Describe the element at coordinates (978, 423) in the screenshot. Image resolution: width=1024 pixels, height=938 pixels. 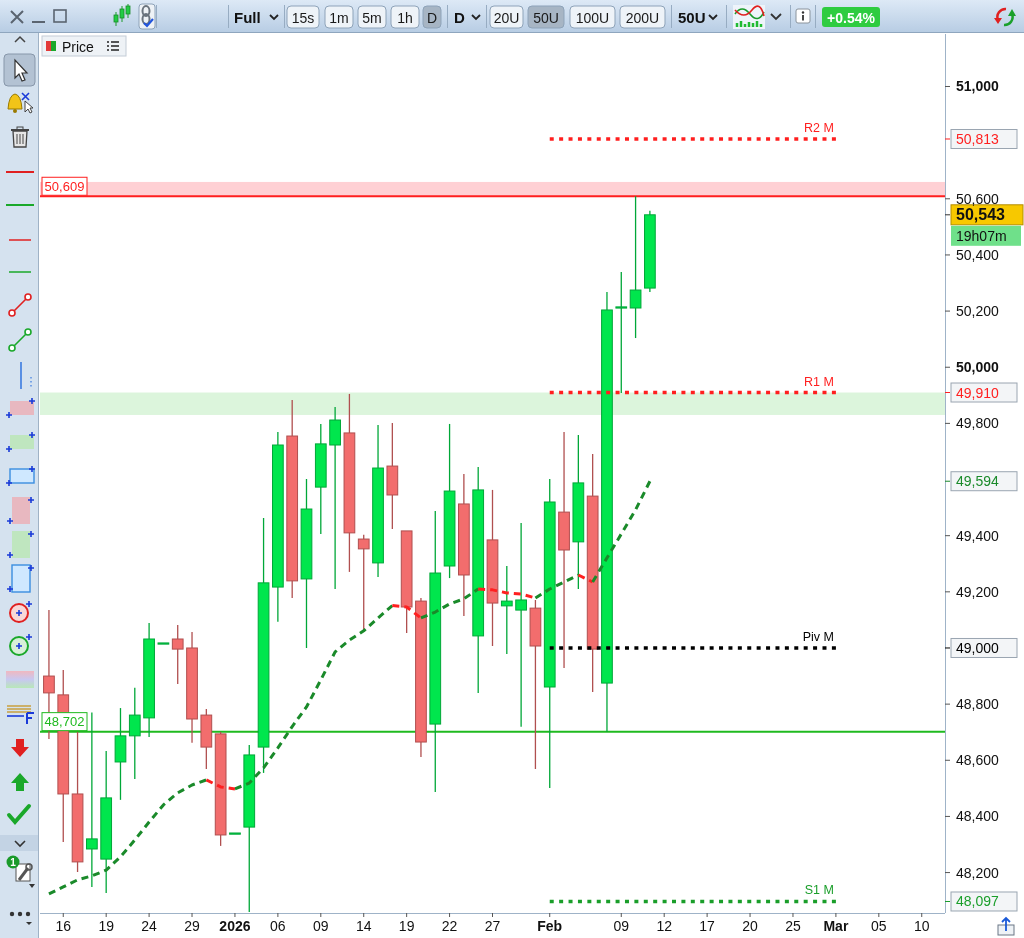
I see `y-tick-label: 49,800` at that location.